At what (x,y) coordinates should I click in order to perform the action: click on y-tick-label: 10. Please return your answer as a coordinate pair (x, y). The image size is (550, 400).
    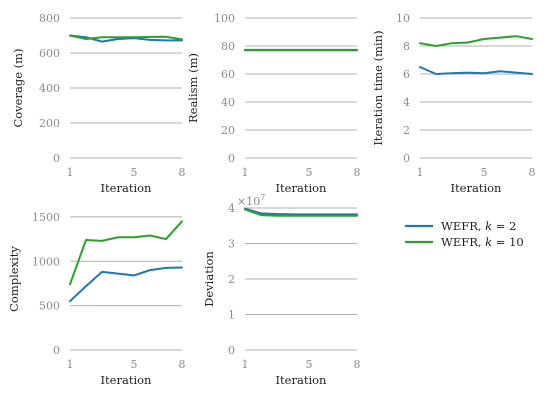
    Looking at the image, I should click on (403, 18).